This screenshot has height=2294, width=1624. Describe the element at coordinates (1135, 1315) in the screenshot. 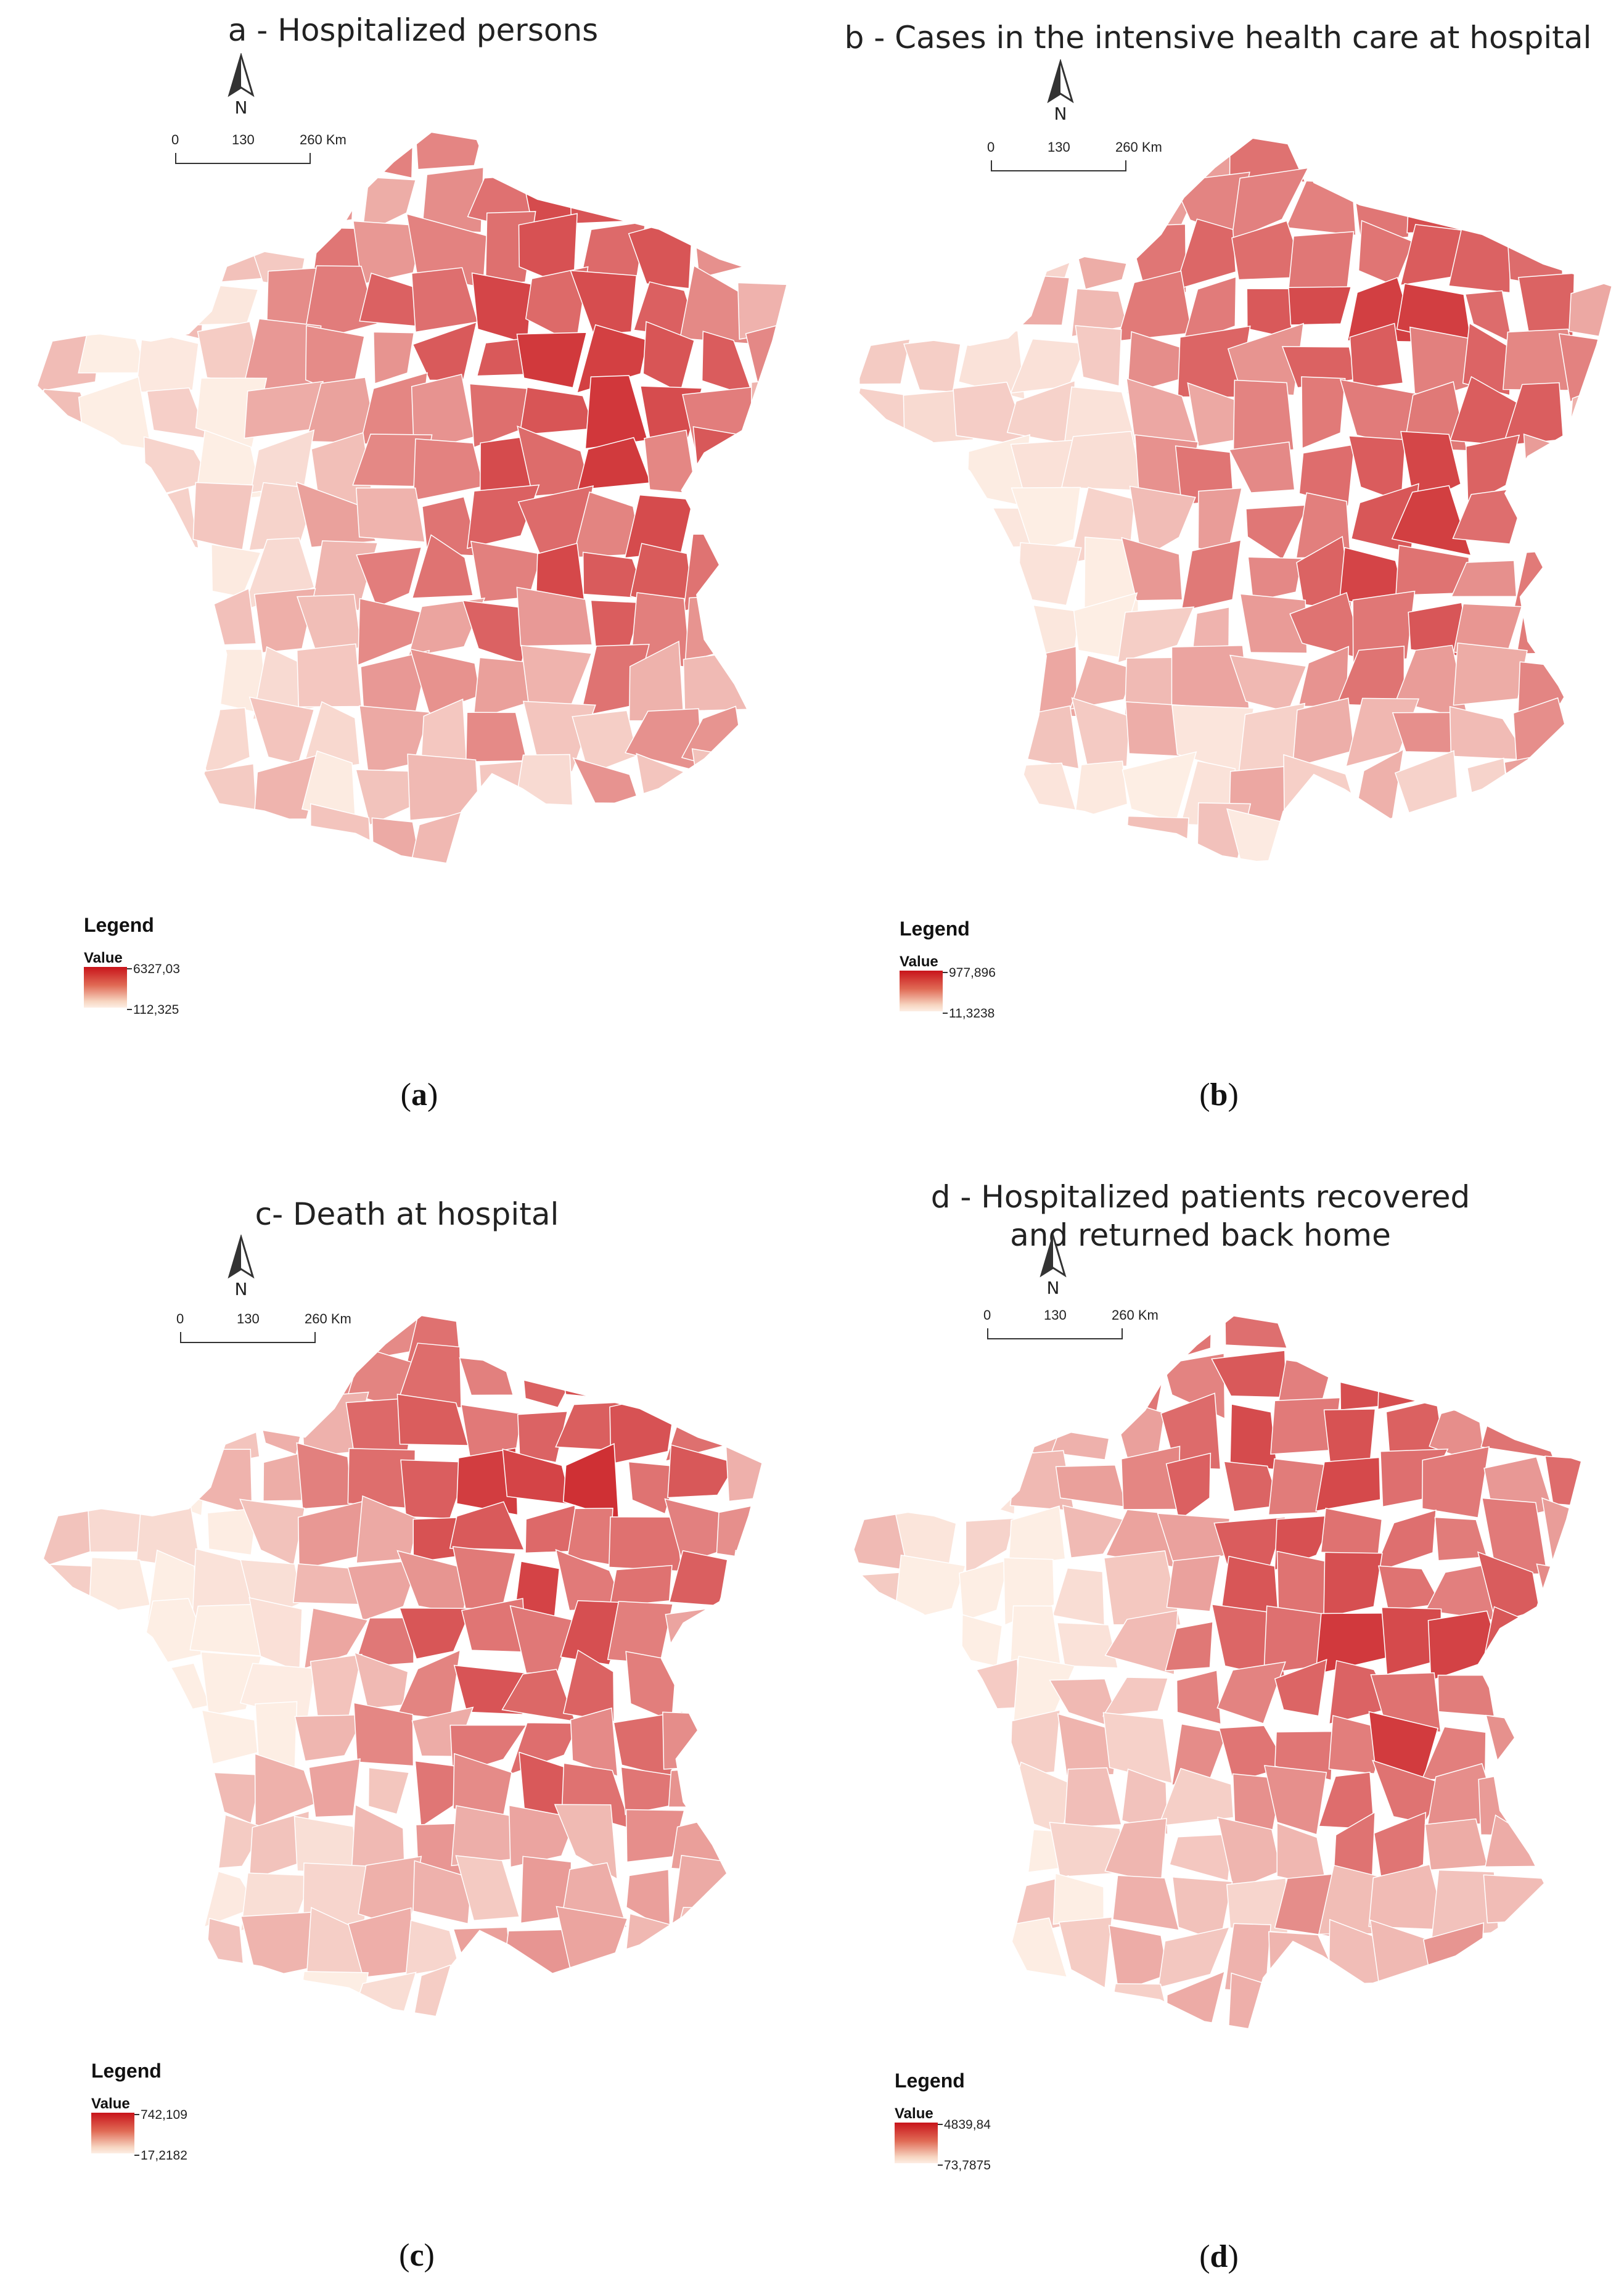

I see `scale-end: 260 Km` at that location.